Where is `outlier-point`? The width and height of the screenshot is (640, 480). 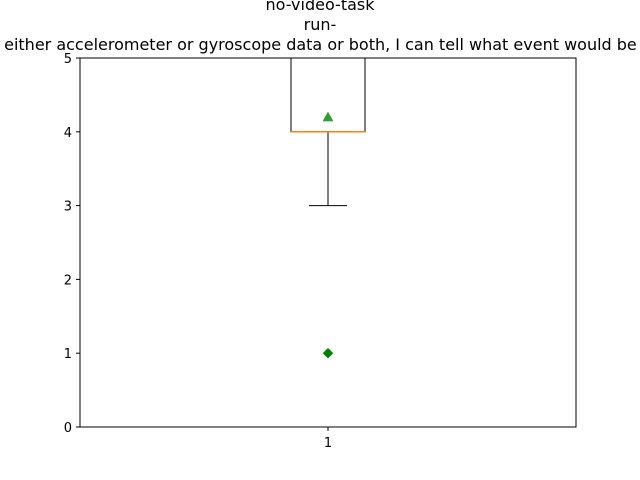 outlier-point is located at coordinates (328, 353).